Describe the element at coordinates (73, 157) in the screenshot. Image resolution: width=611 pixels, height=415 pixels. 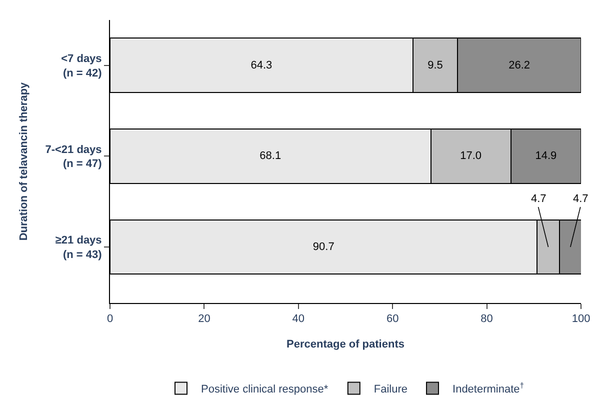
I see `y-tick-label: 7-<21 days (n = 47)` at that location.